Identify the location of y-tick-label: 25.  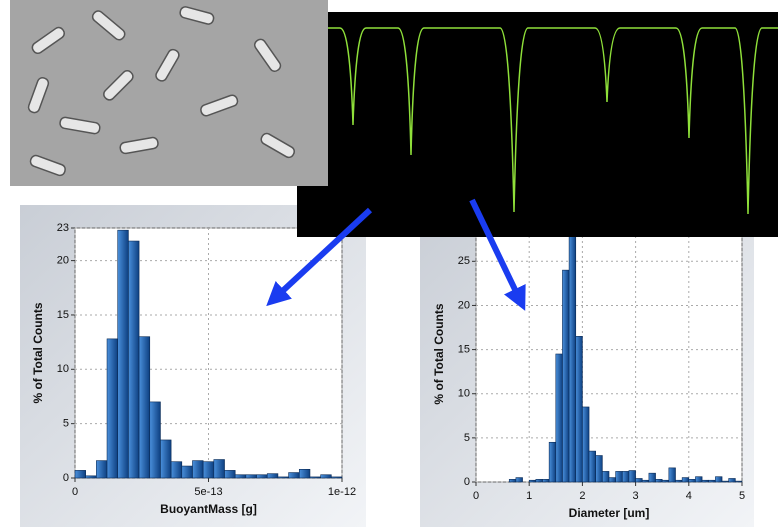
(464, 261).